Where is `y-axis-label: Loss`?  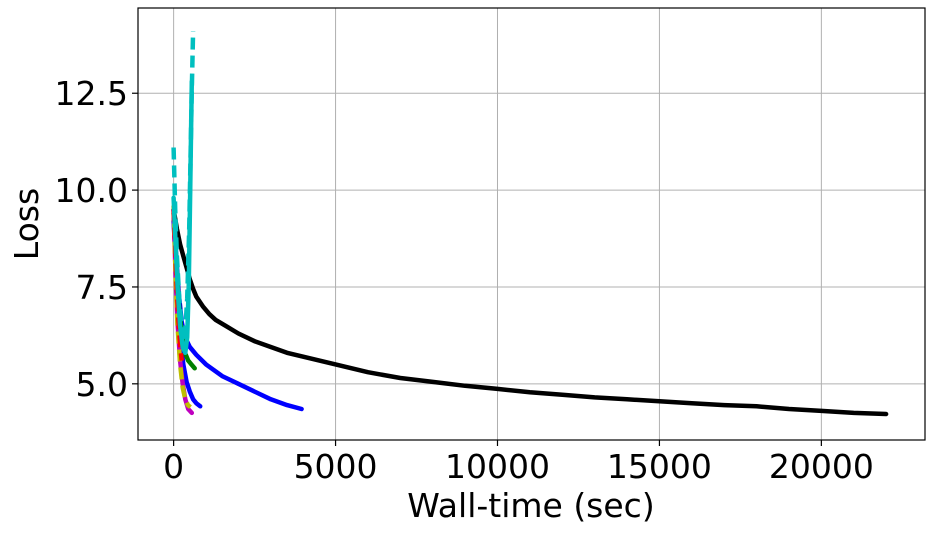 y-axis-label: Loss is located at coordinates (26, 224).